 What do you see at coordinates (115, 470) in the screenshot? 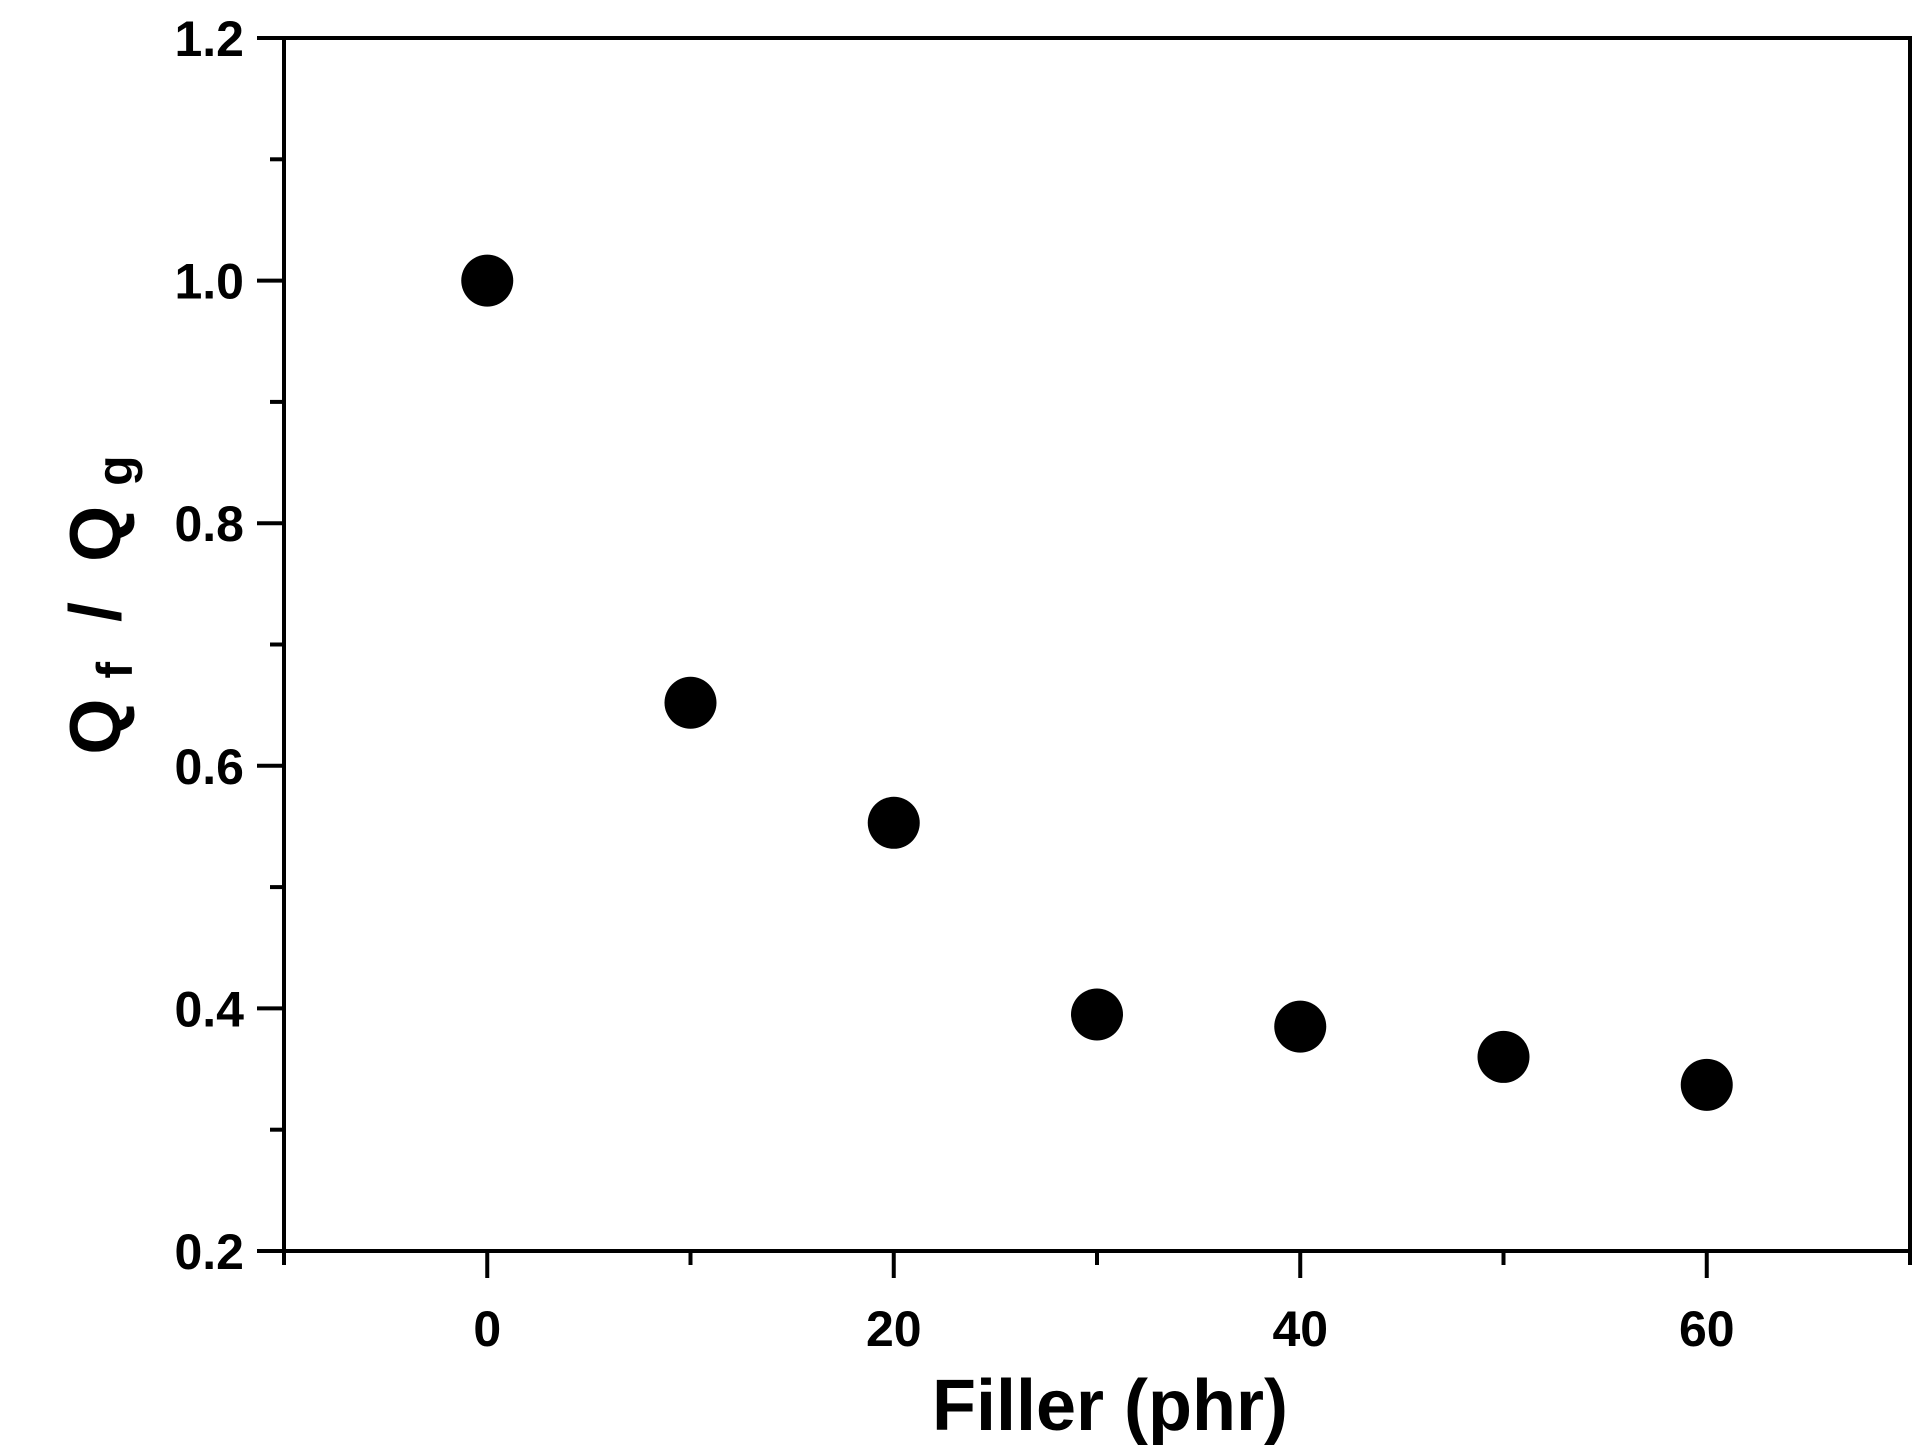
I see `y-axis-title-sub2: g` at bounding box center [115, 470].